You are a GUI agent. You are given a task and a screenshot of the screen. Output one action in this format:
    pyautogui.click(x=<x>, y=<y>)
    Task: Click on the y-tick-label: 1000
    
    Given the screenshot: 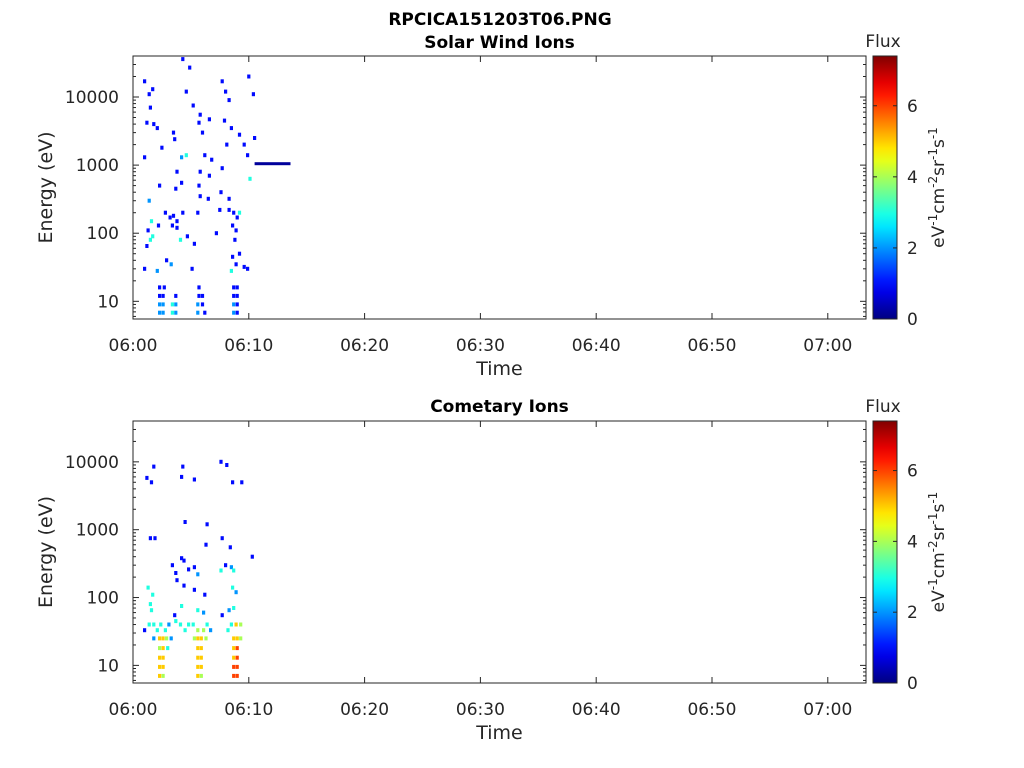 What is the action you would take?
    pyautogui.click(x=97, y=531)
    